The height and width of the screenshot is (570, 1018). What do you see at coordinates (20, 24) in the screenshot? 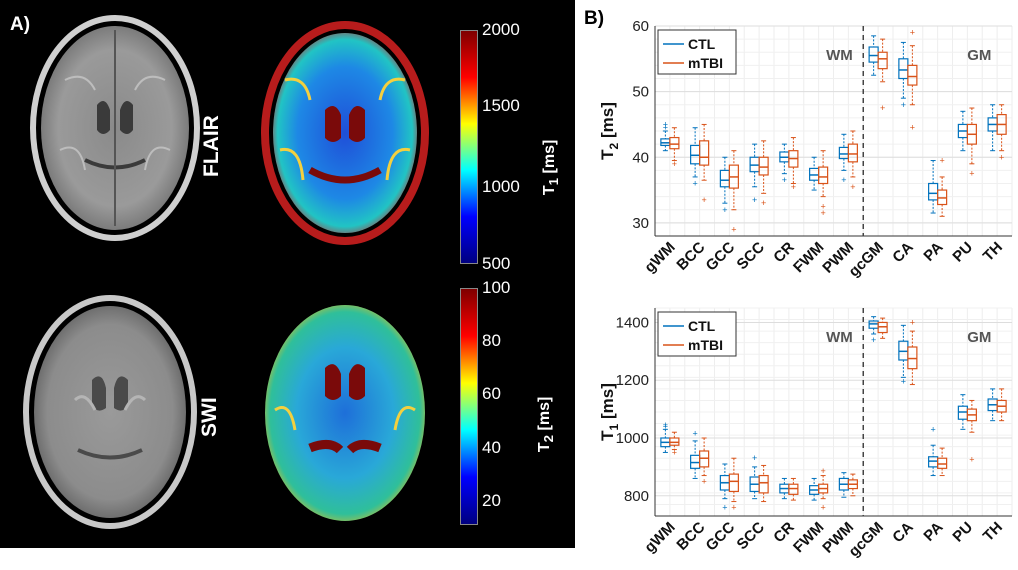
I see `panel-a-label: A)` at bounding box center [20, 24].